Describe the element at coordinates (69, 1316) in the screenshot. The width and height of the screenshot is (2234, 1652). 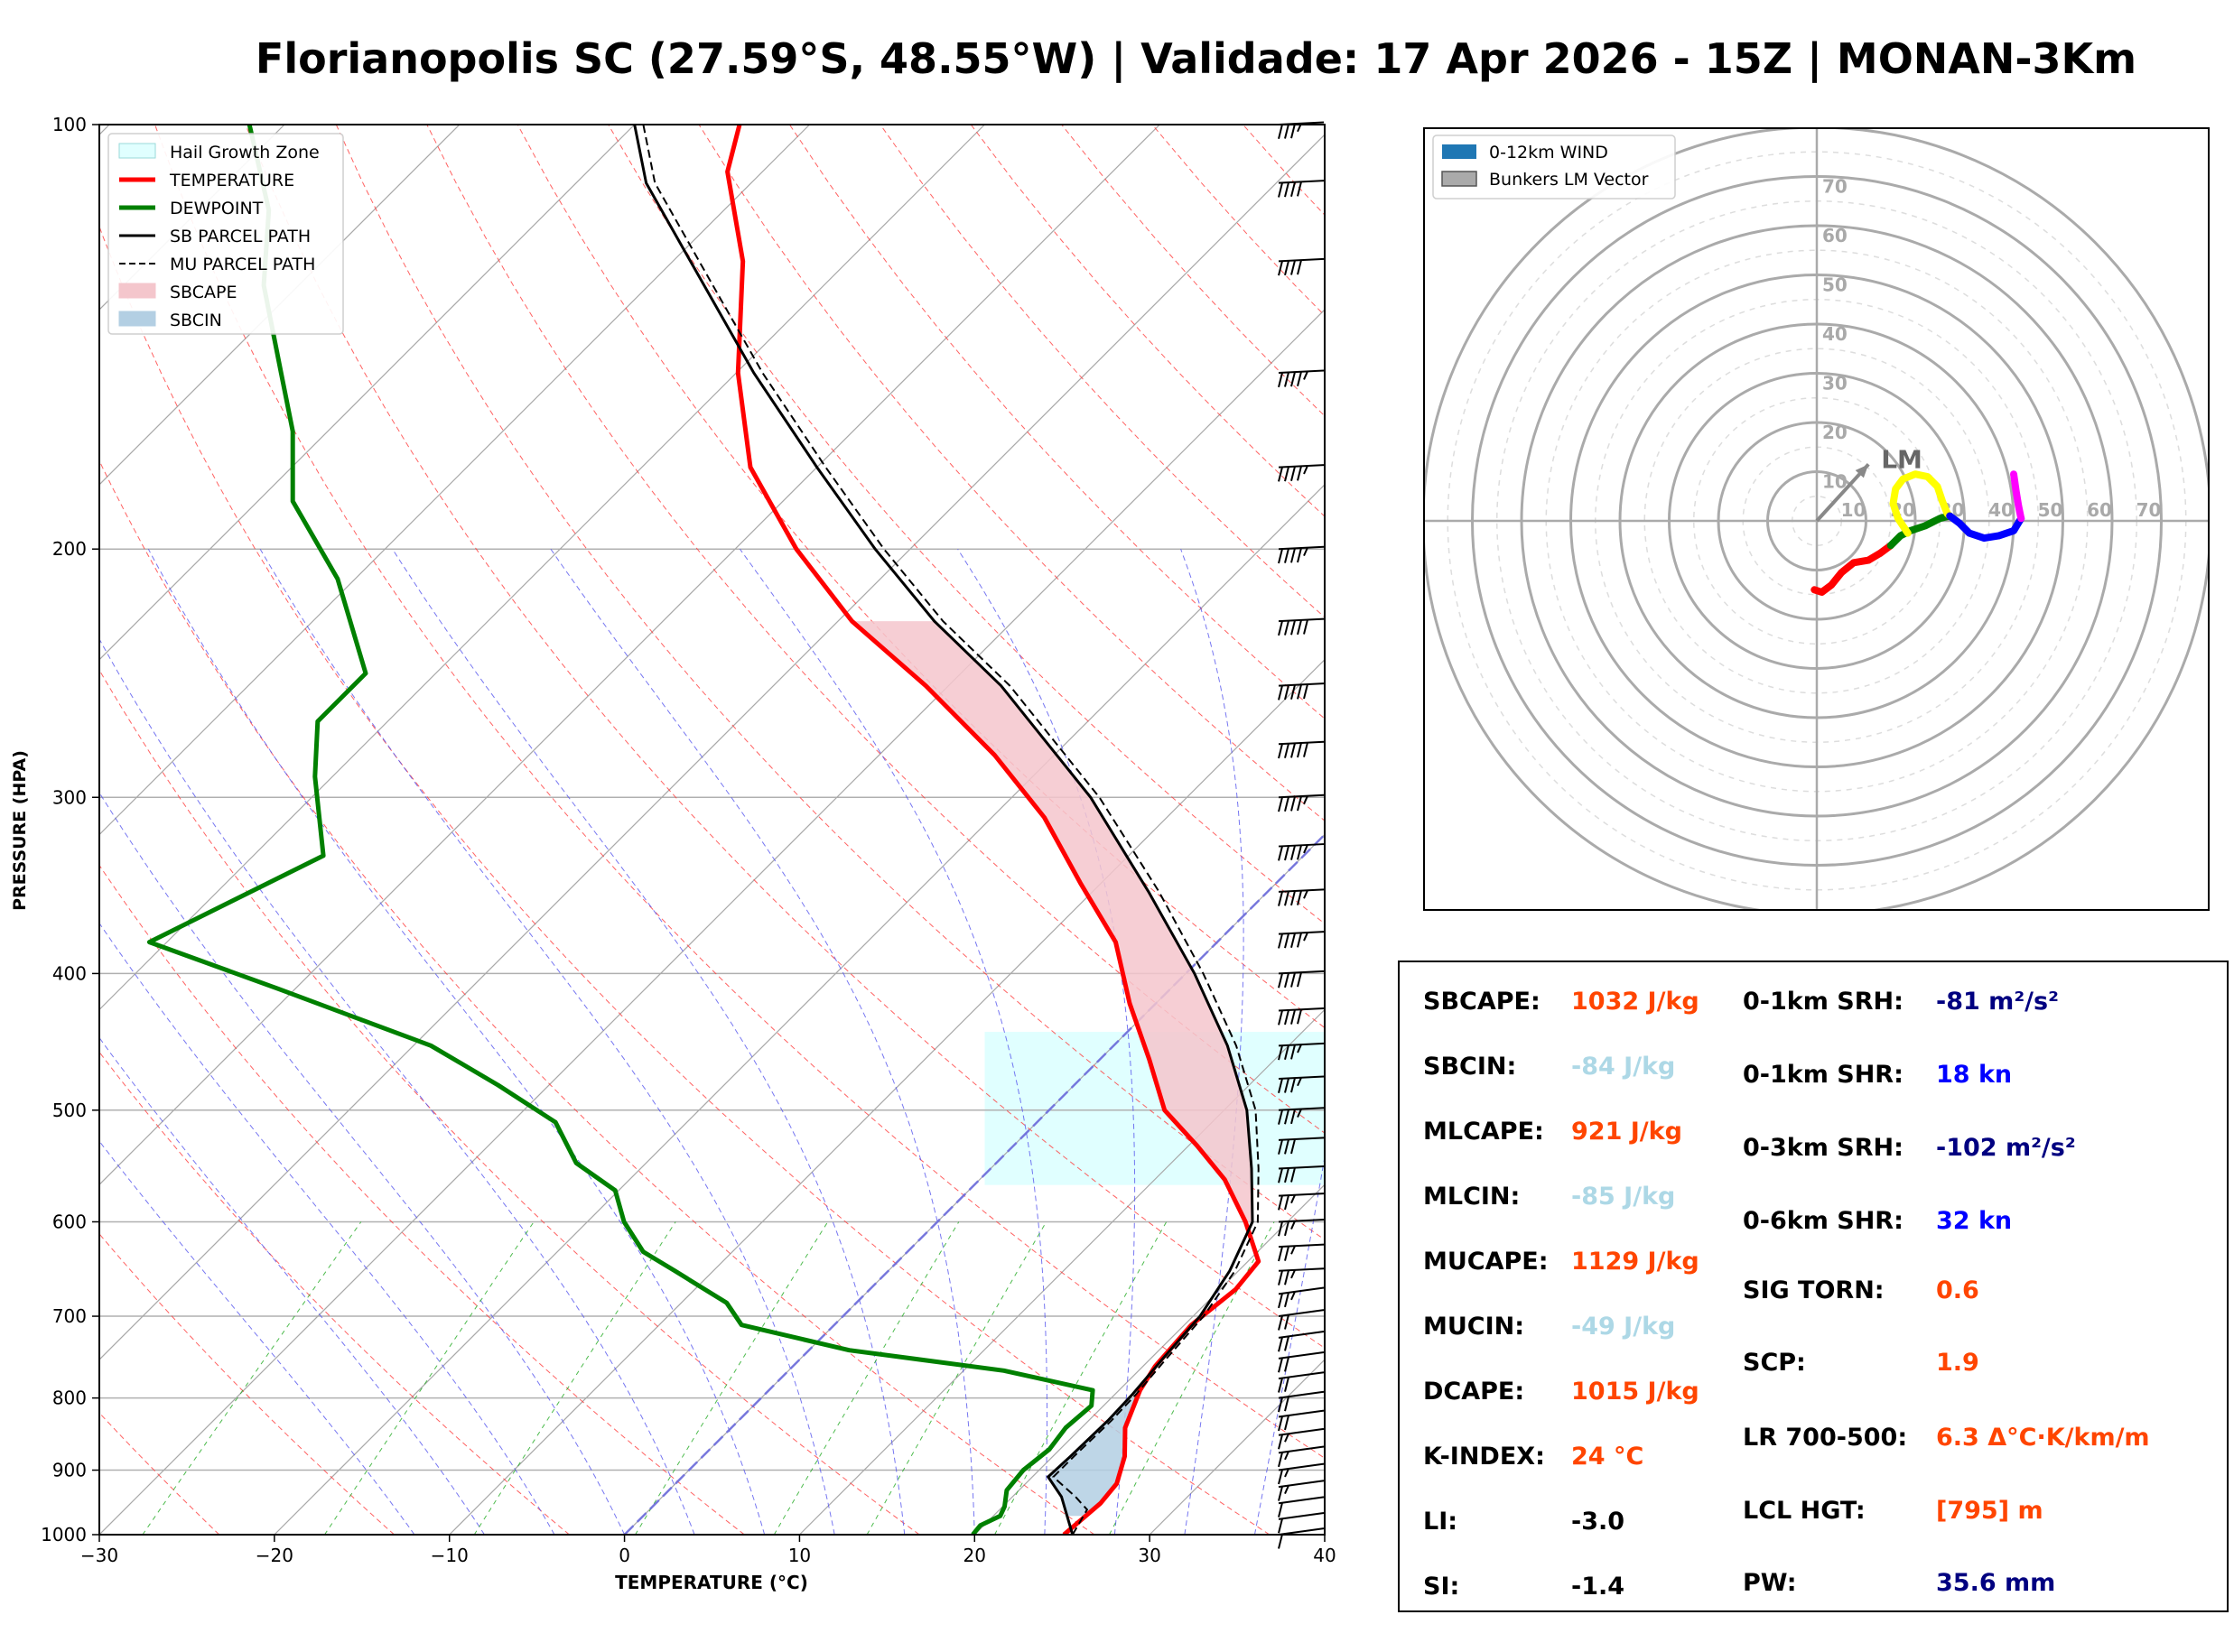
I see `ytick-label: 700` at that location.